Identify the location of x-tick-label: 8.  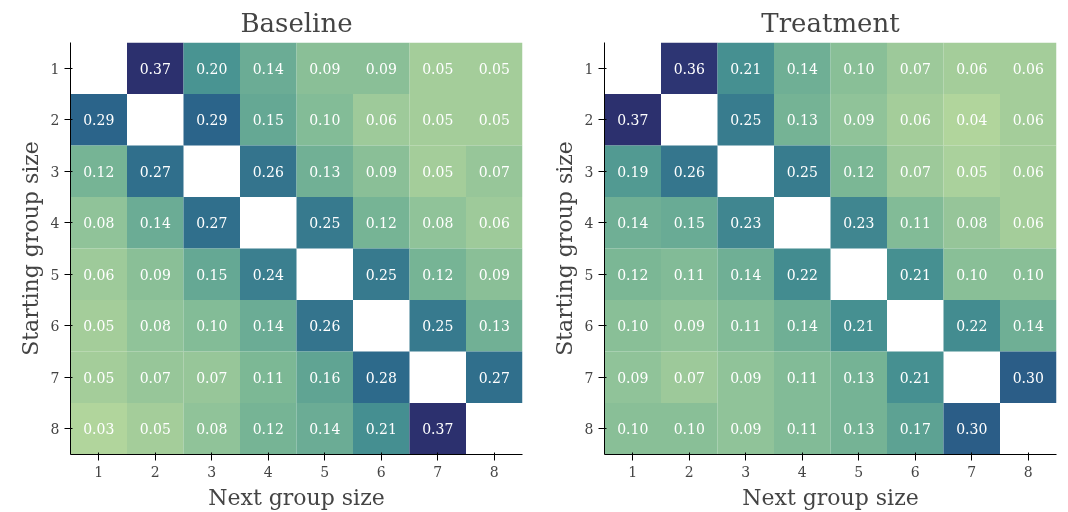
(494, 471).